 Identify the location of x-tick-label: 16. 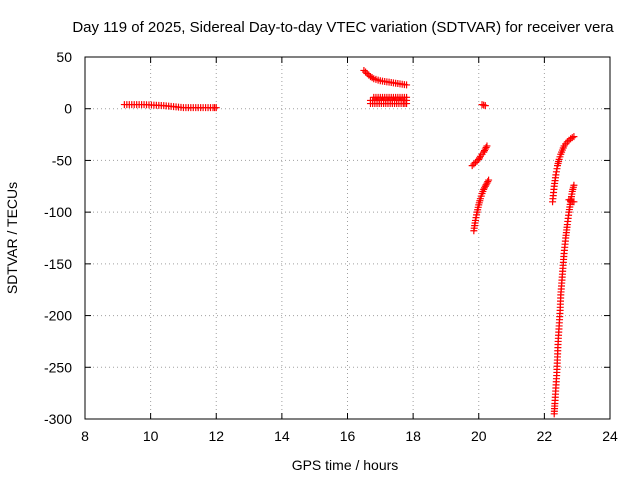
(348, 436).